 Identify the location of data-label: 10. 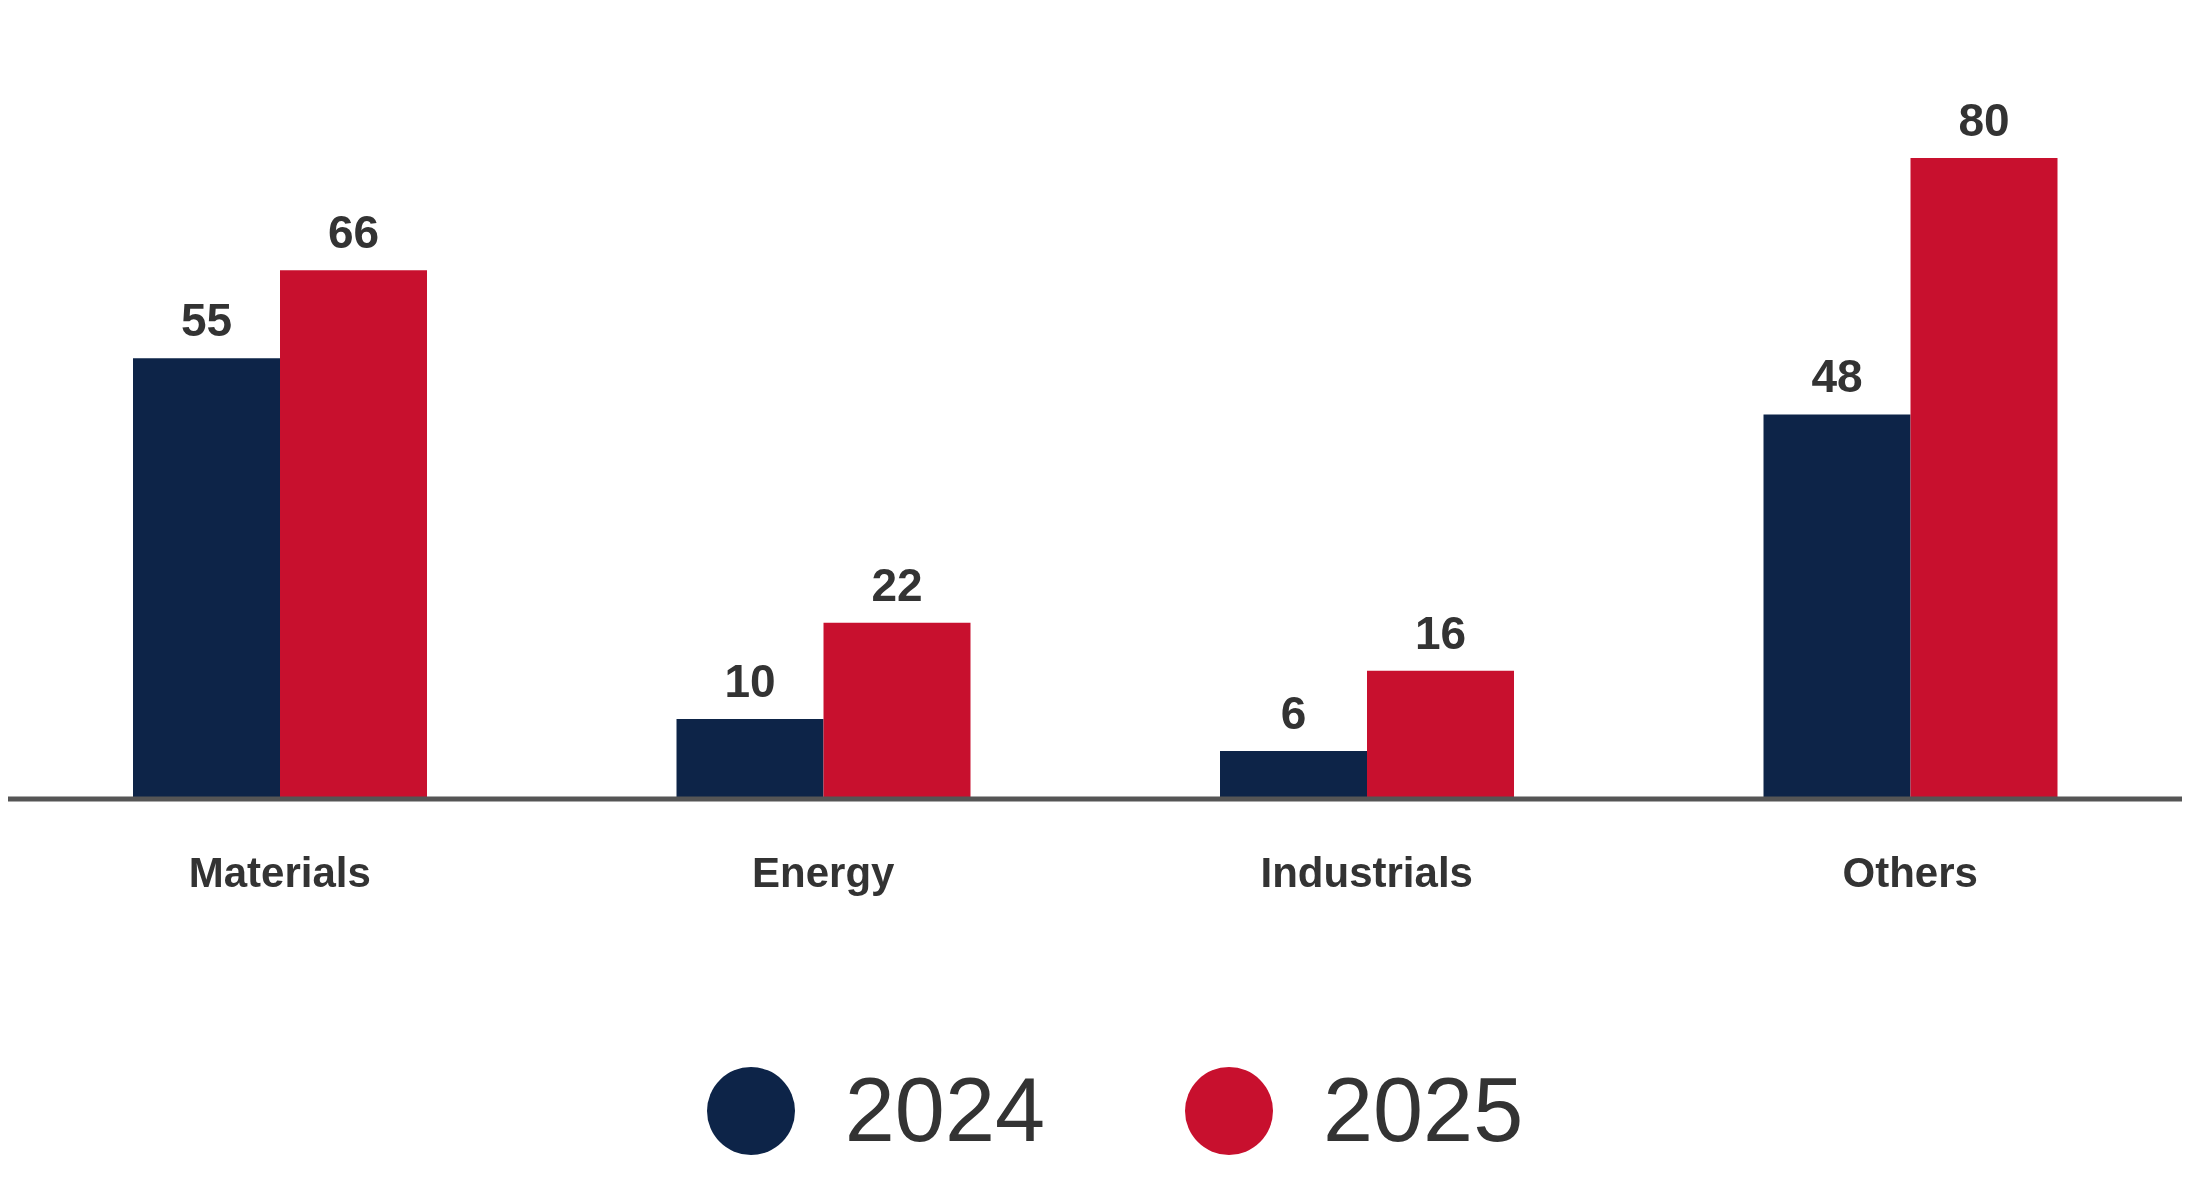
(750, 680).